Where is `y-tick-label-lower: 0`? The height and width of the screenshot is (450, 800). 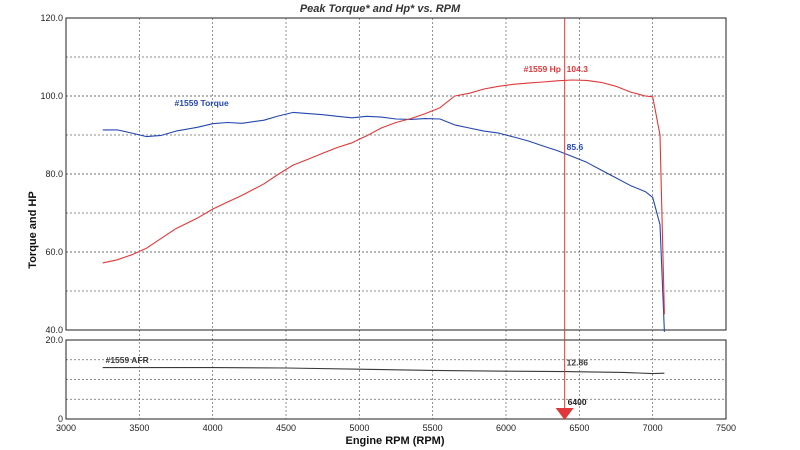 y-tick-label-lower: 0 is located at coordinates (60, 419).